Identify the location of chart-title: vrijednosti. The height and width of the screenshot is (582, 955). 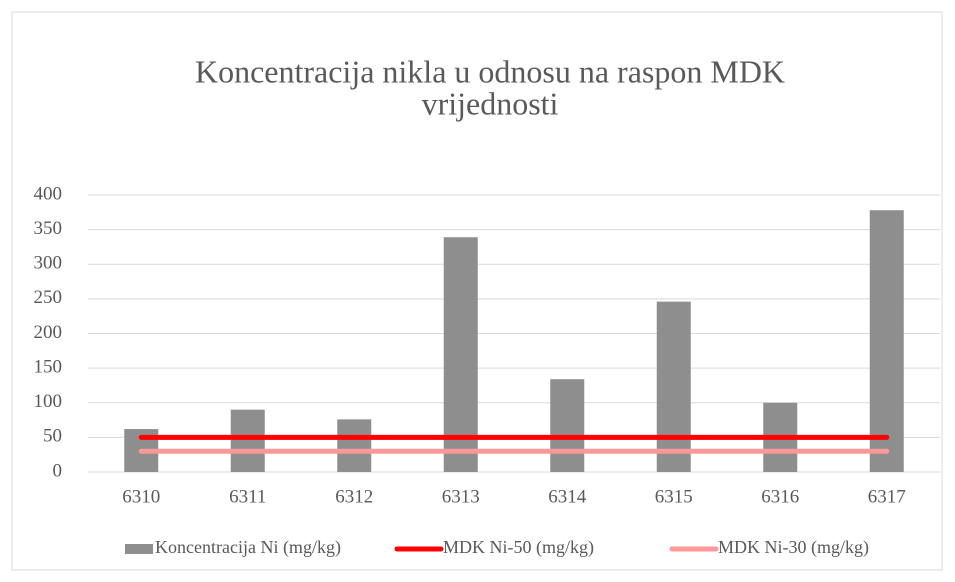
(490, 103).